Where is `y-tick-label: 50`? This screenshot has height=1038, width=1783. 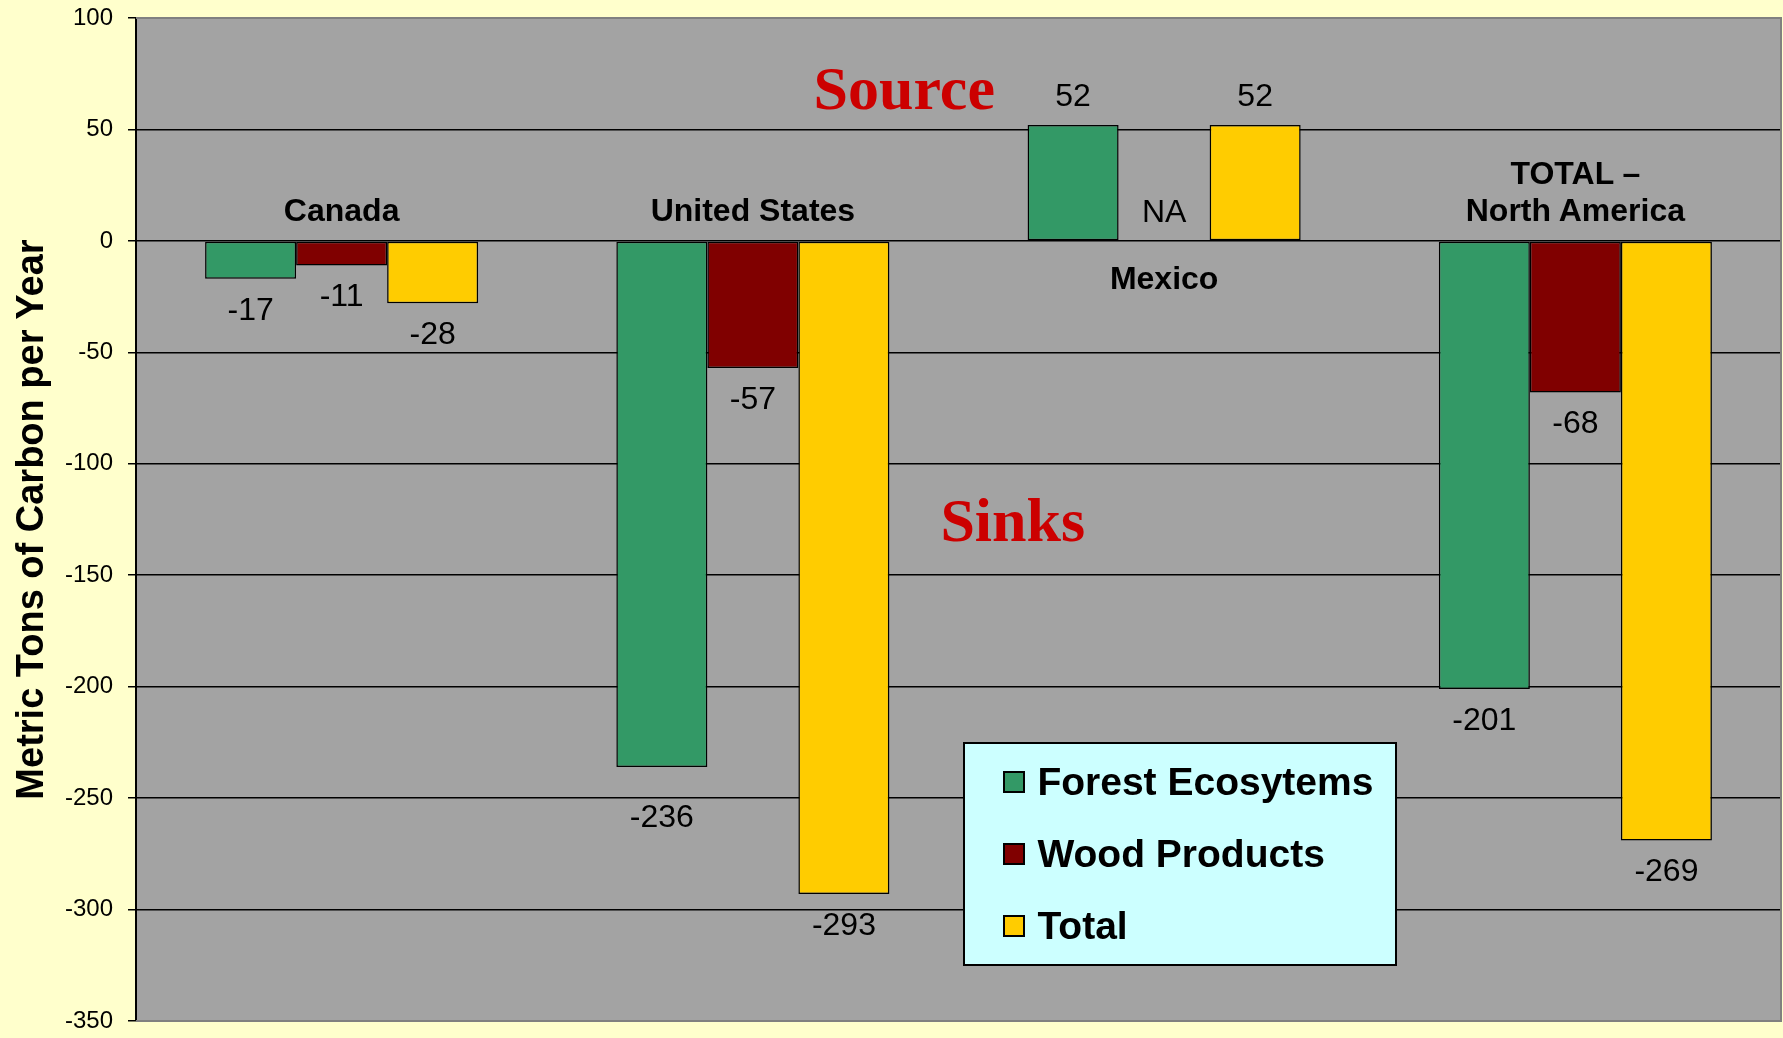 y-tick-label: 50 is located at coordinates (99, 128).